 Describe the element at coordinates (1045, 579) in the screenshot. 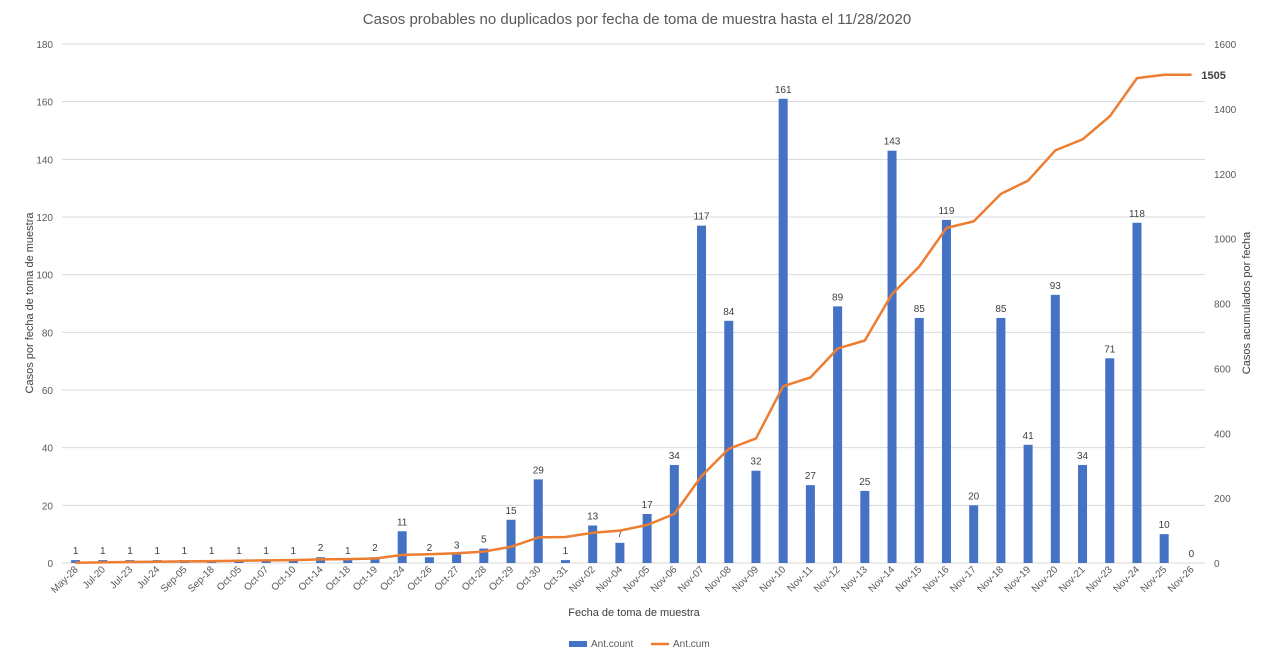

I see `x-tick-label: Nov-20` at that location.